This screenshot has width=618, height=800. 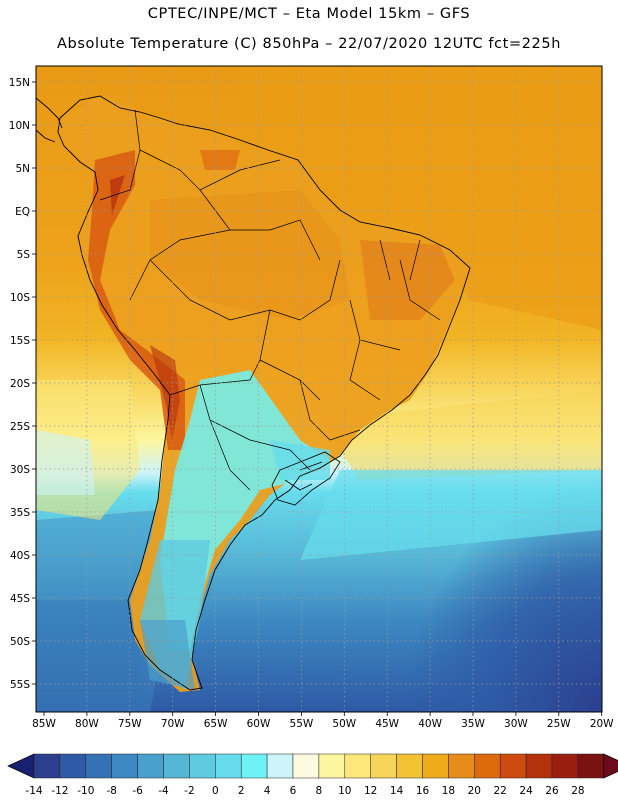 I want to click on lat-label: 20S, so click(x=20, y=384).